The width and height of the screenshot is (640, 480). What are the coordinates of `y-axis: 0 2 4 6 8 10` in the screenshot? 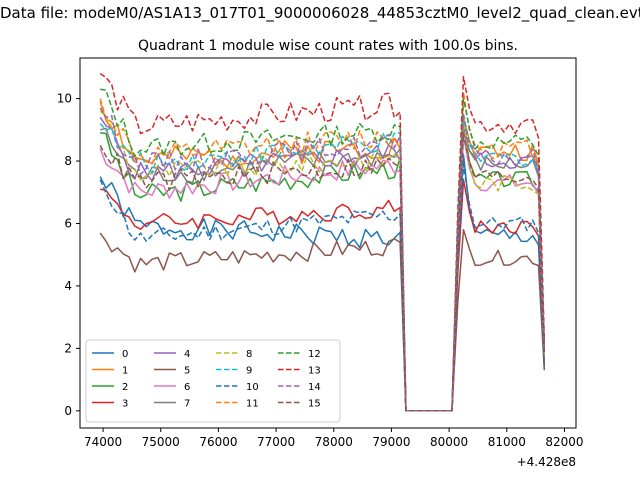 It's located at (68, 255).